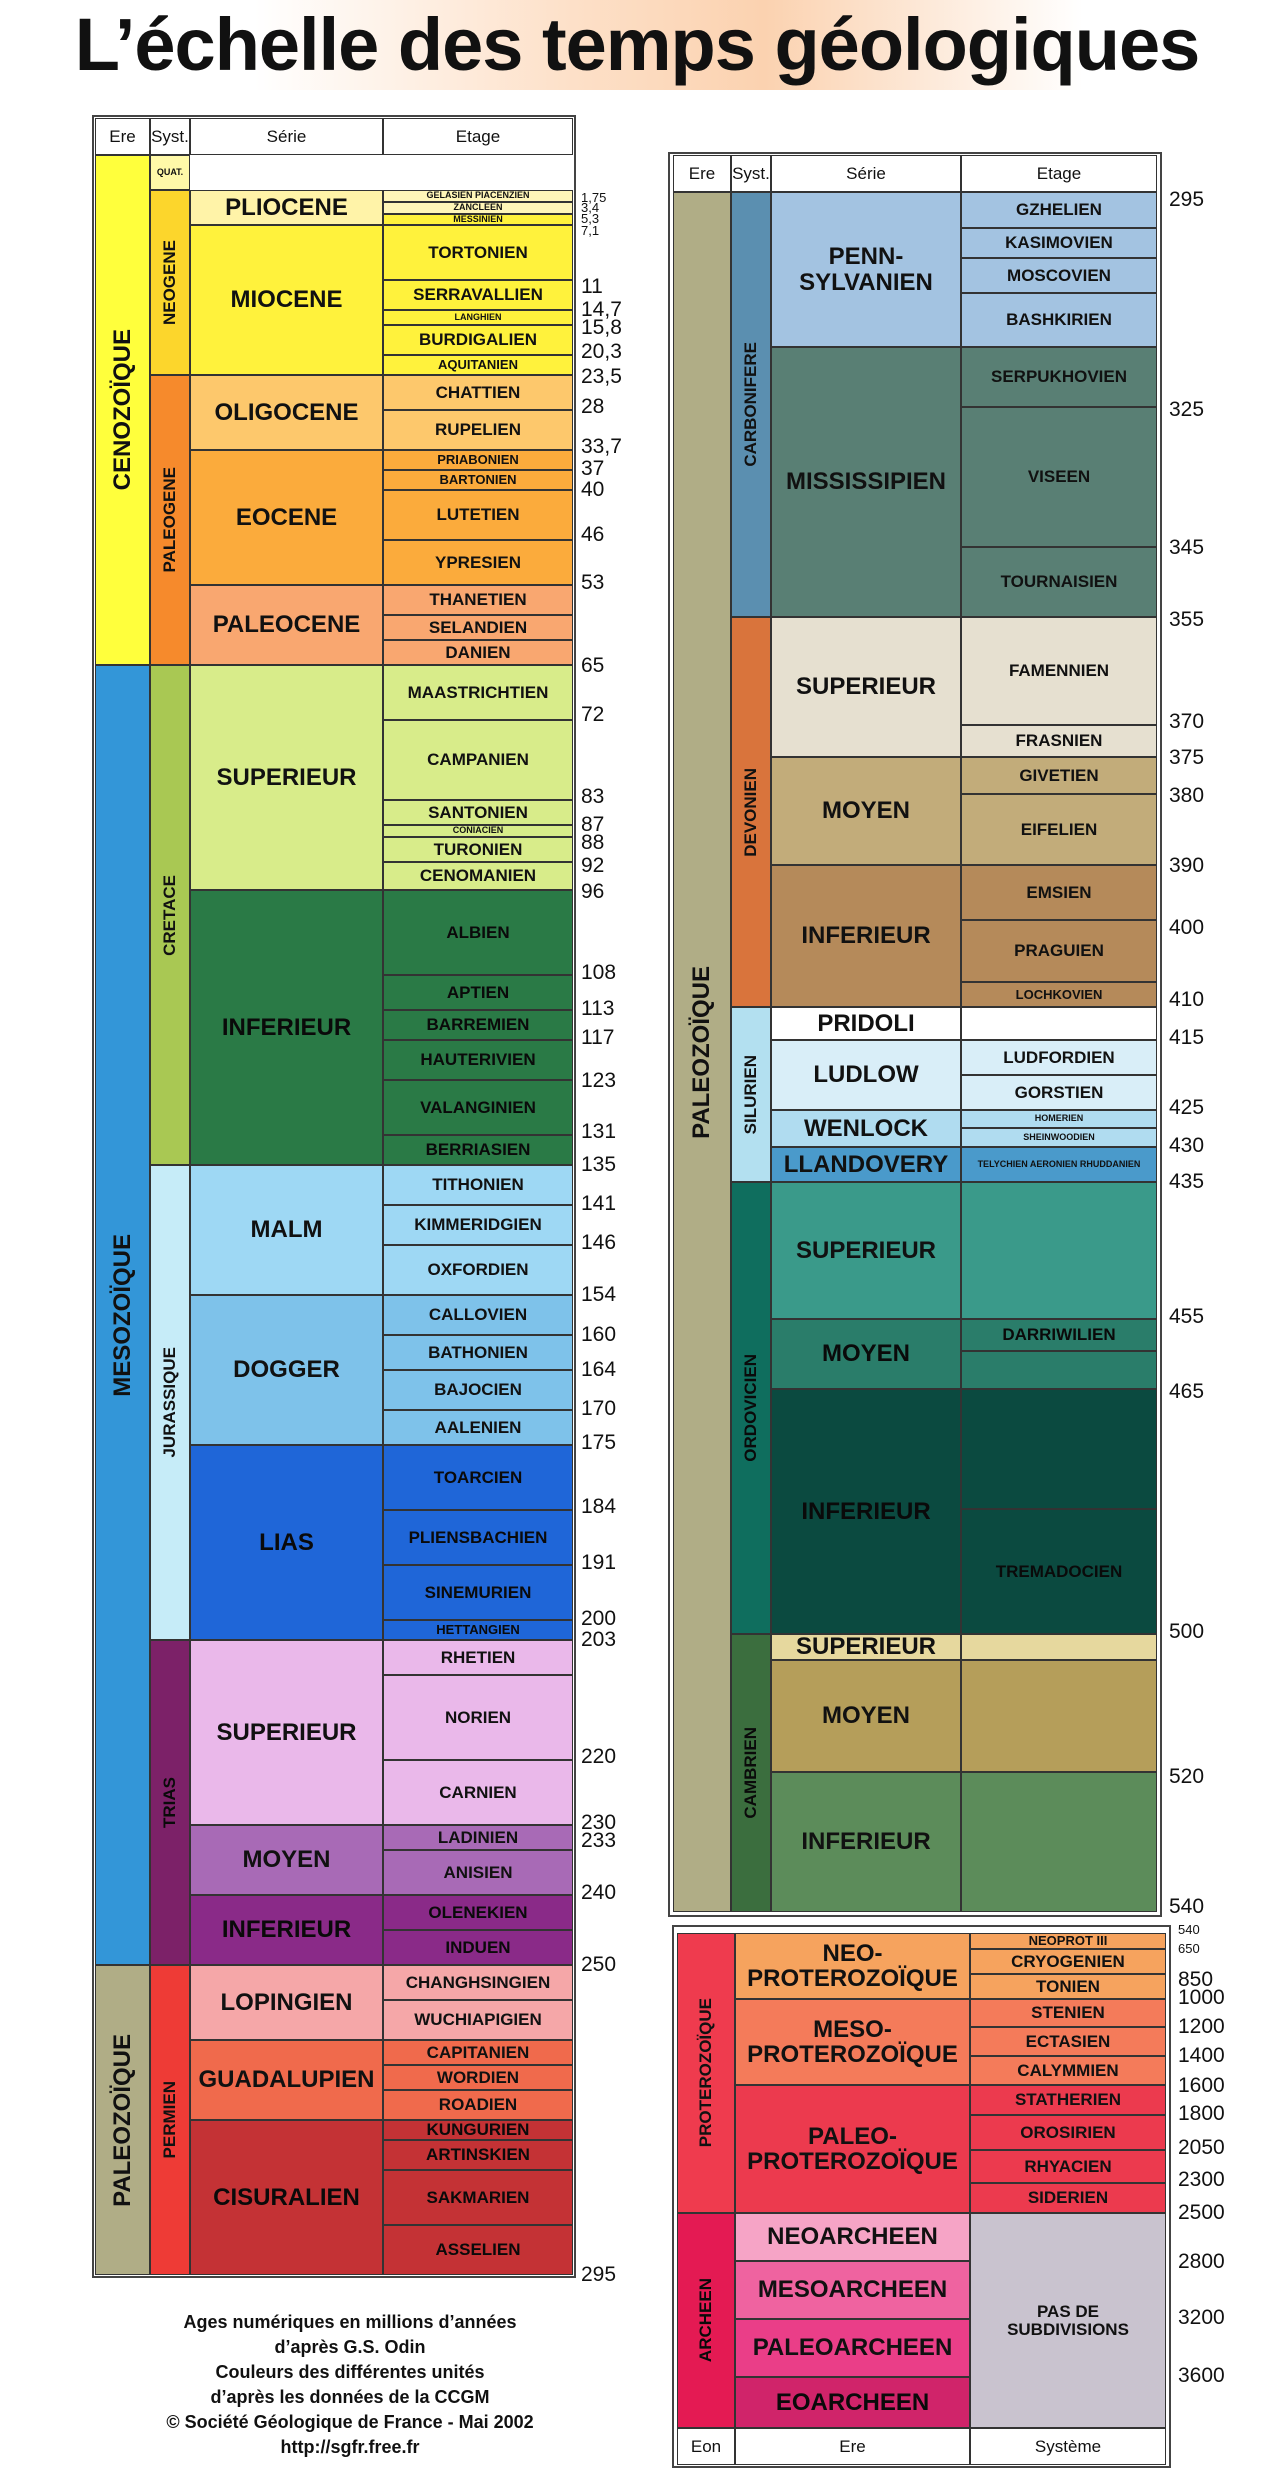 Image resolution: width=1274 pixels, height=2480 pixels. What do you see at coordinates (601, 351) in the screenshot?
I see `age-label: 20,3` at bounding box center [601, 351].